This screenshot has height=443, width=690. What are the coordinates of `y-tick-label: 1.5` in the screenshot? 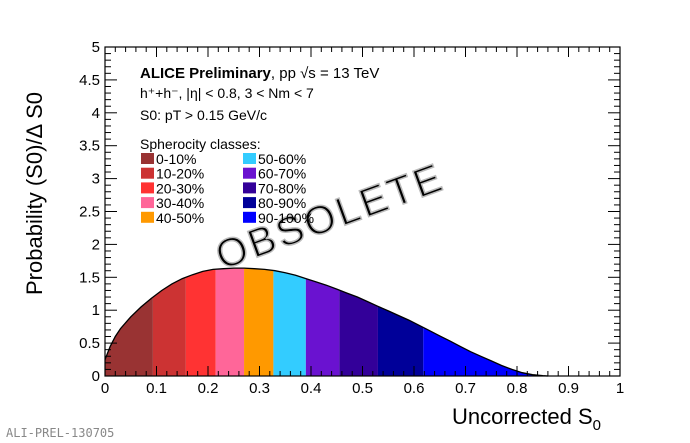 It's located at (89, 277).